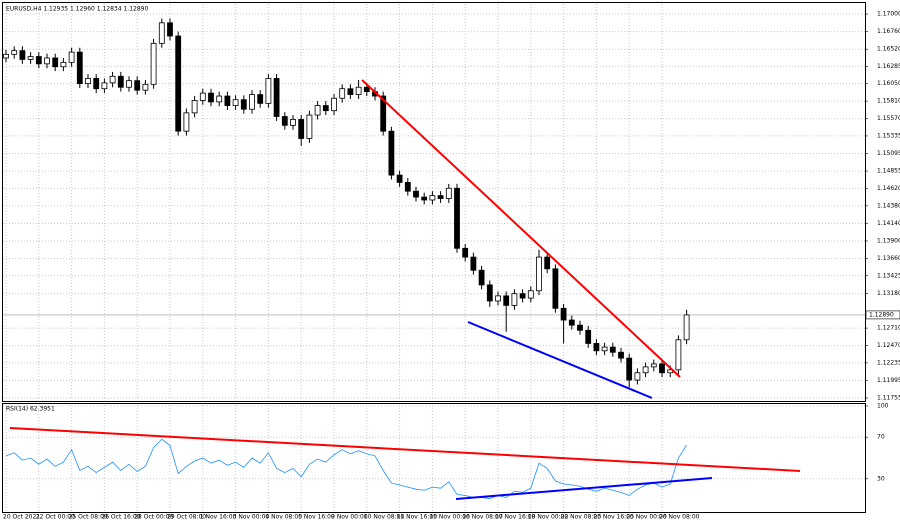  Describe the element at coordinates (888, 49) in the screenshot. I see `y-tick-label: 1.16520` at that location.